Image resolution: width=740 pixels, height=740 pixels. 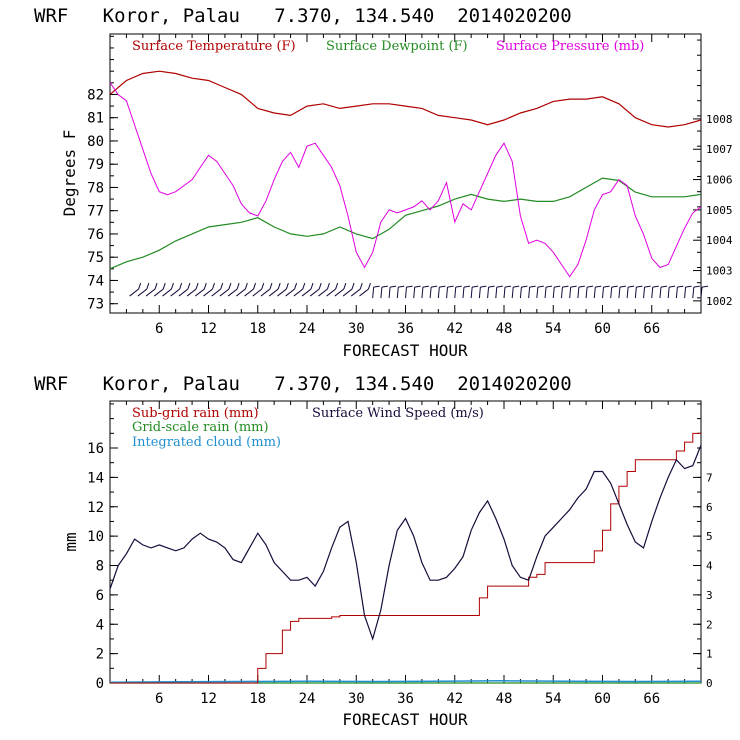 I want to click on bottom-x-tick-label: 30, so click(x=356, y=699).